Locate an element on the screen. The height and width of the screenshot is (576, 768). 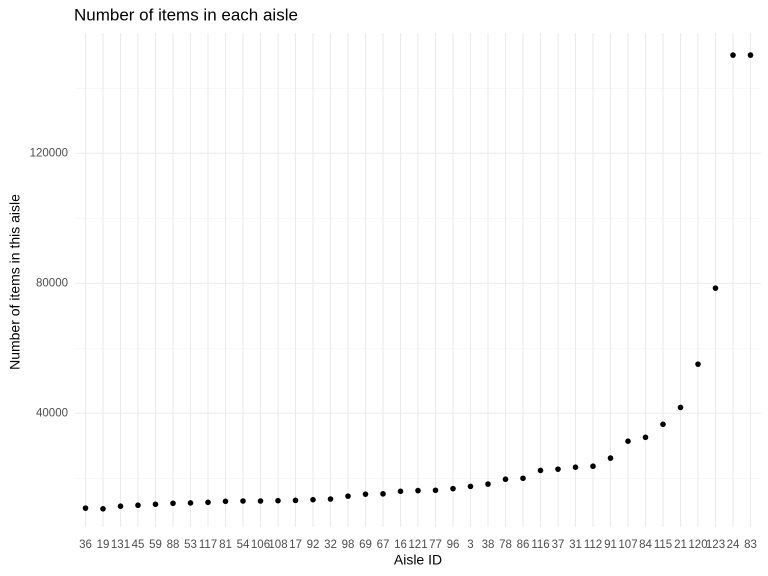
x-tick-label: 84 is located at coordinates (645, 545).